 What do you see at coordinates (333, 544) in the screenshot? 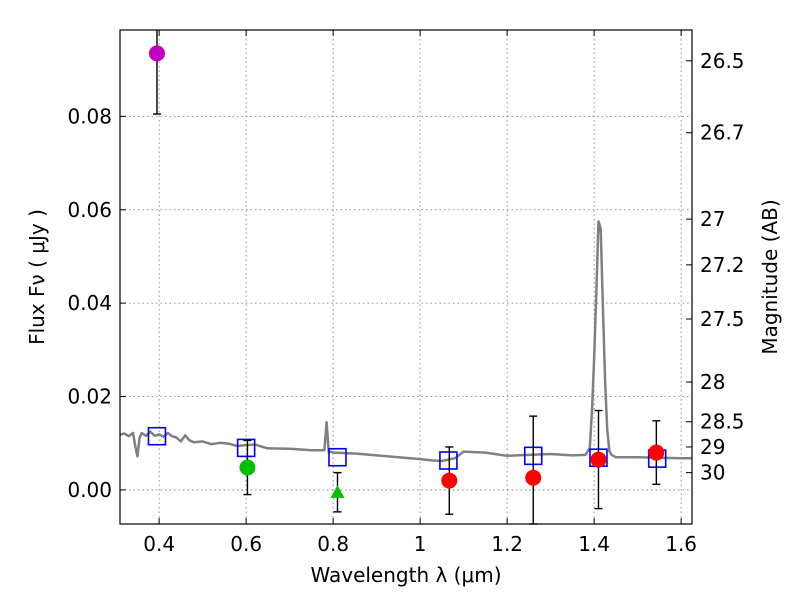
I see `x-tick-label: 0.8` at bounding box center [333, 544].